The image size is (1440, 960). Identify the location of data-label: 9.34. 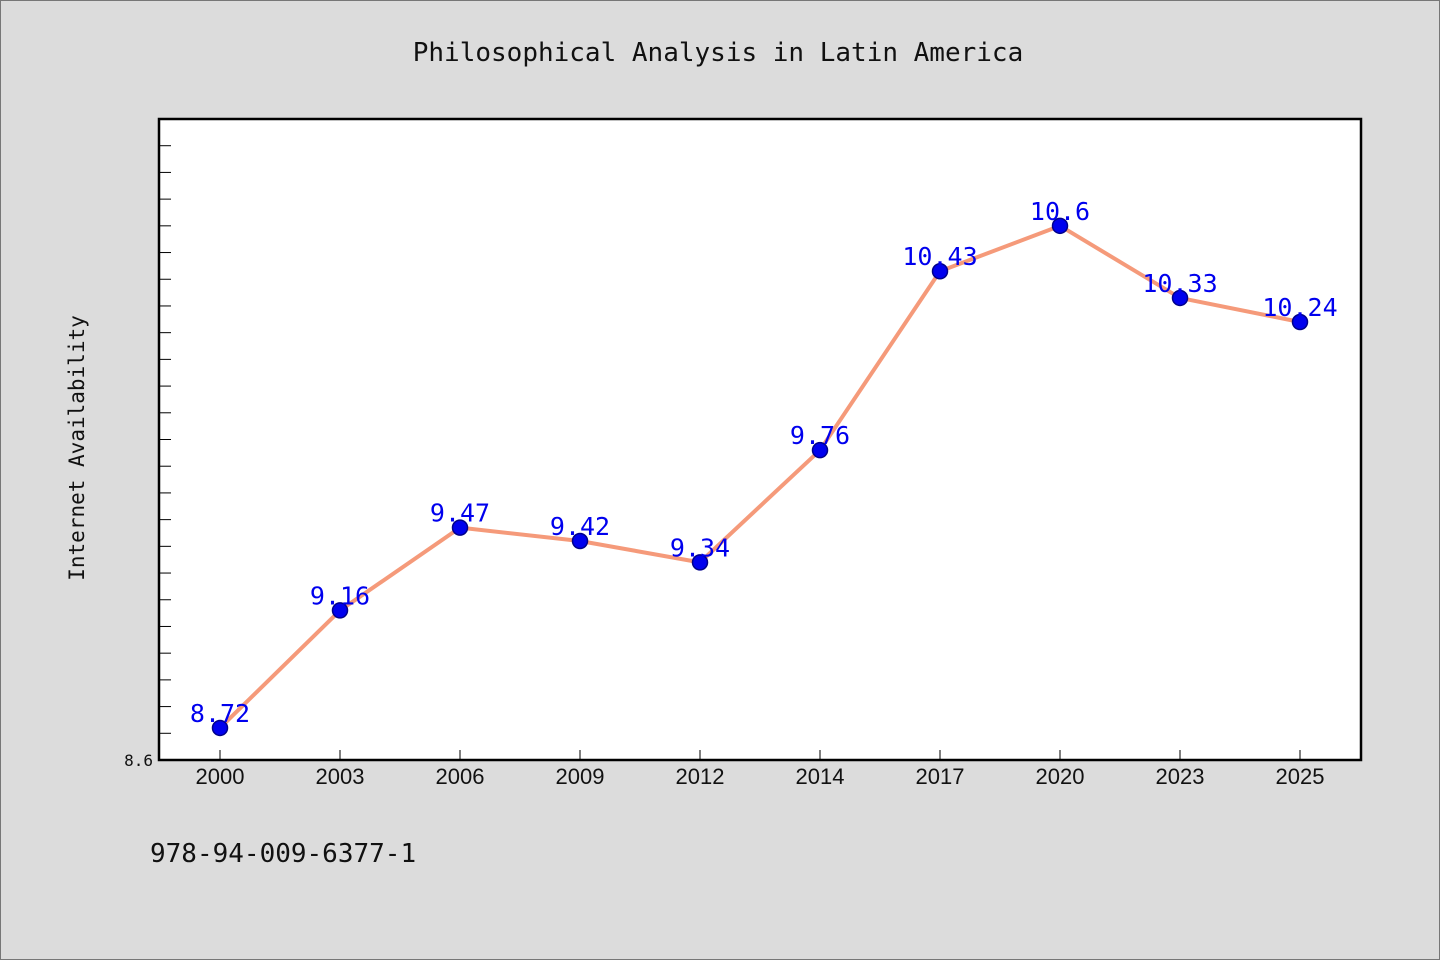
(700, 547).